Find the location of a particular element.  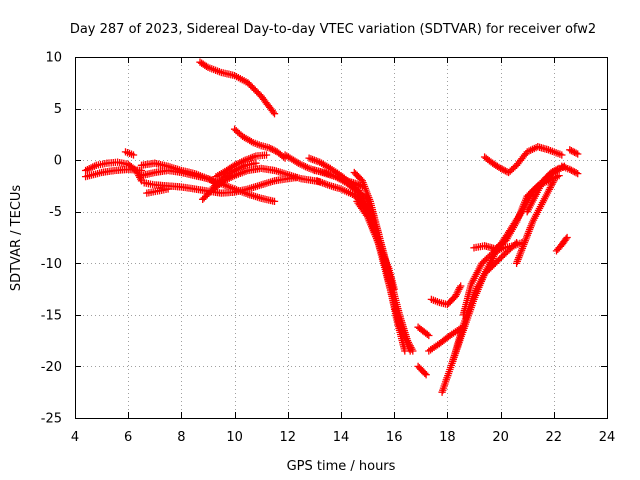

y-tick-label: -10 is located at coordinates (51, 264).